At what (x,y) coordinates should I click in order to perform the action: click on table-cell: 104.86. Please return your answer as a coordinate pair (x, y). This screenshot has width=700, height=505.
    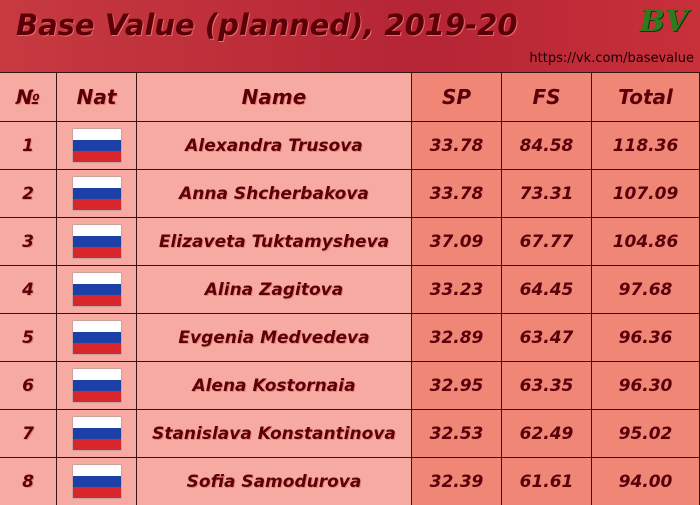
    Looking at the image, I should click on (646, 241).